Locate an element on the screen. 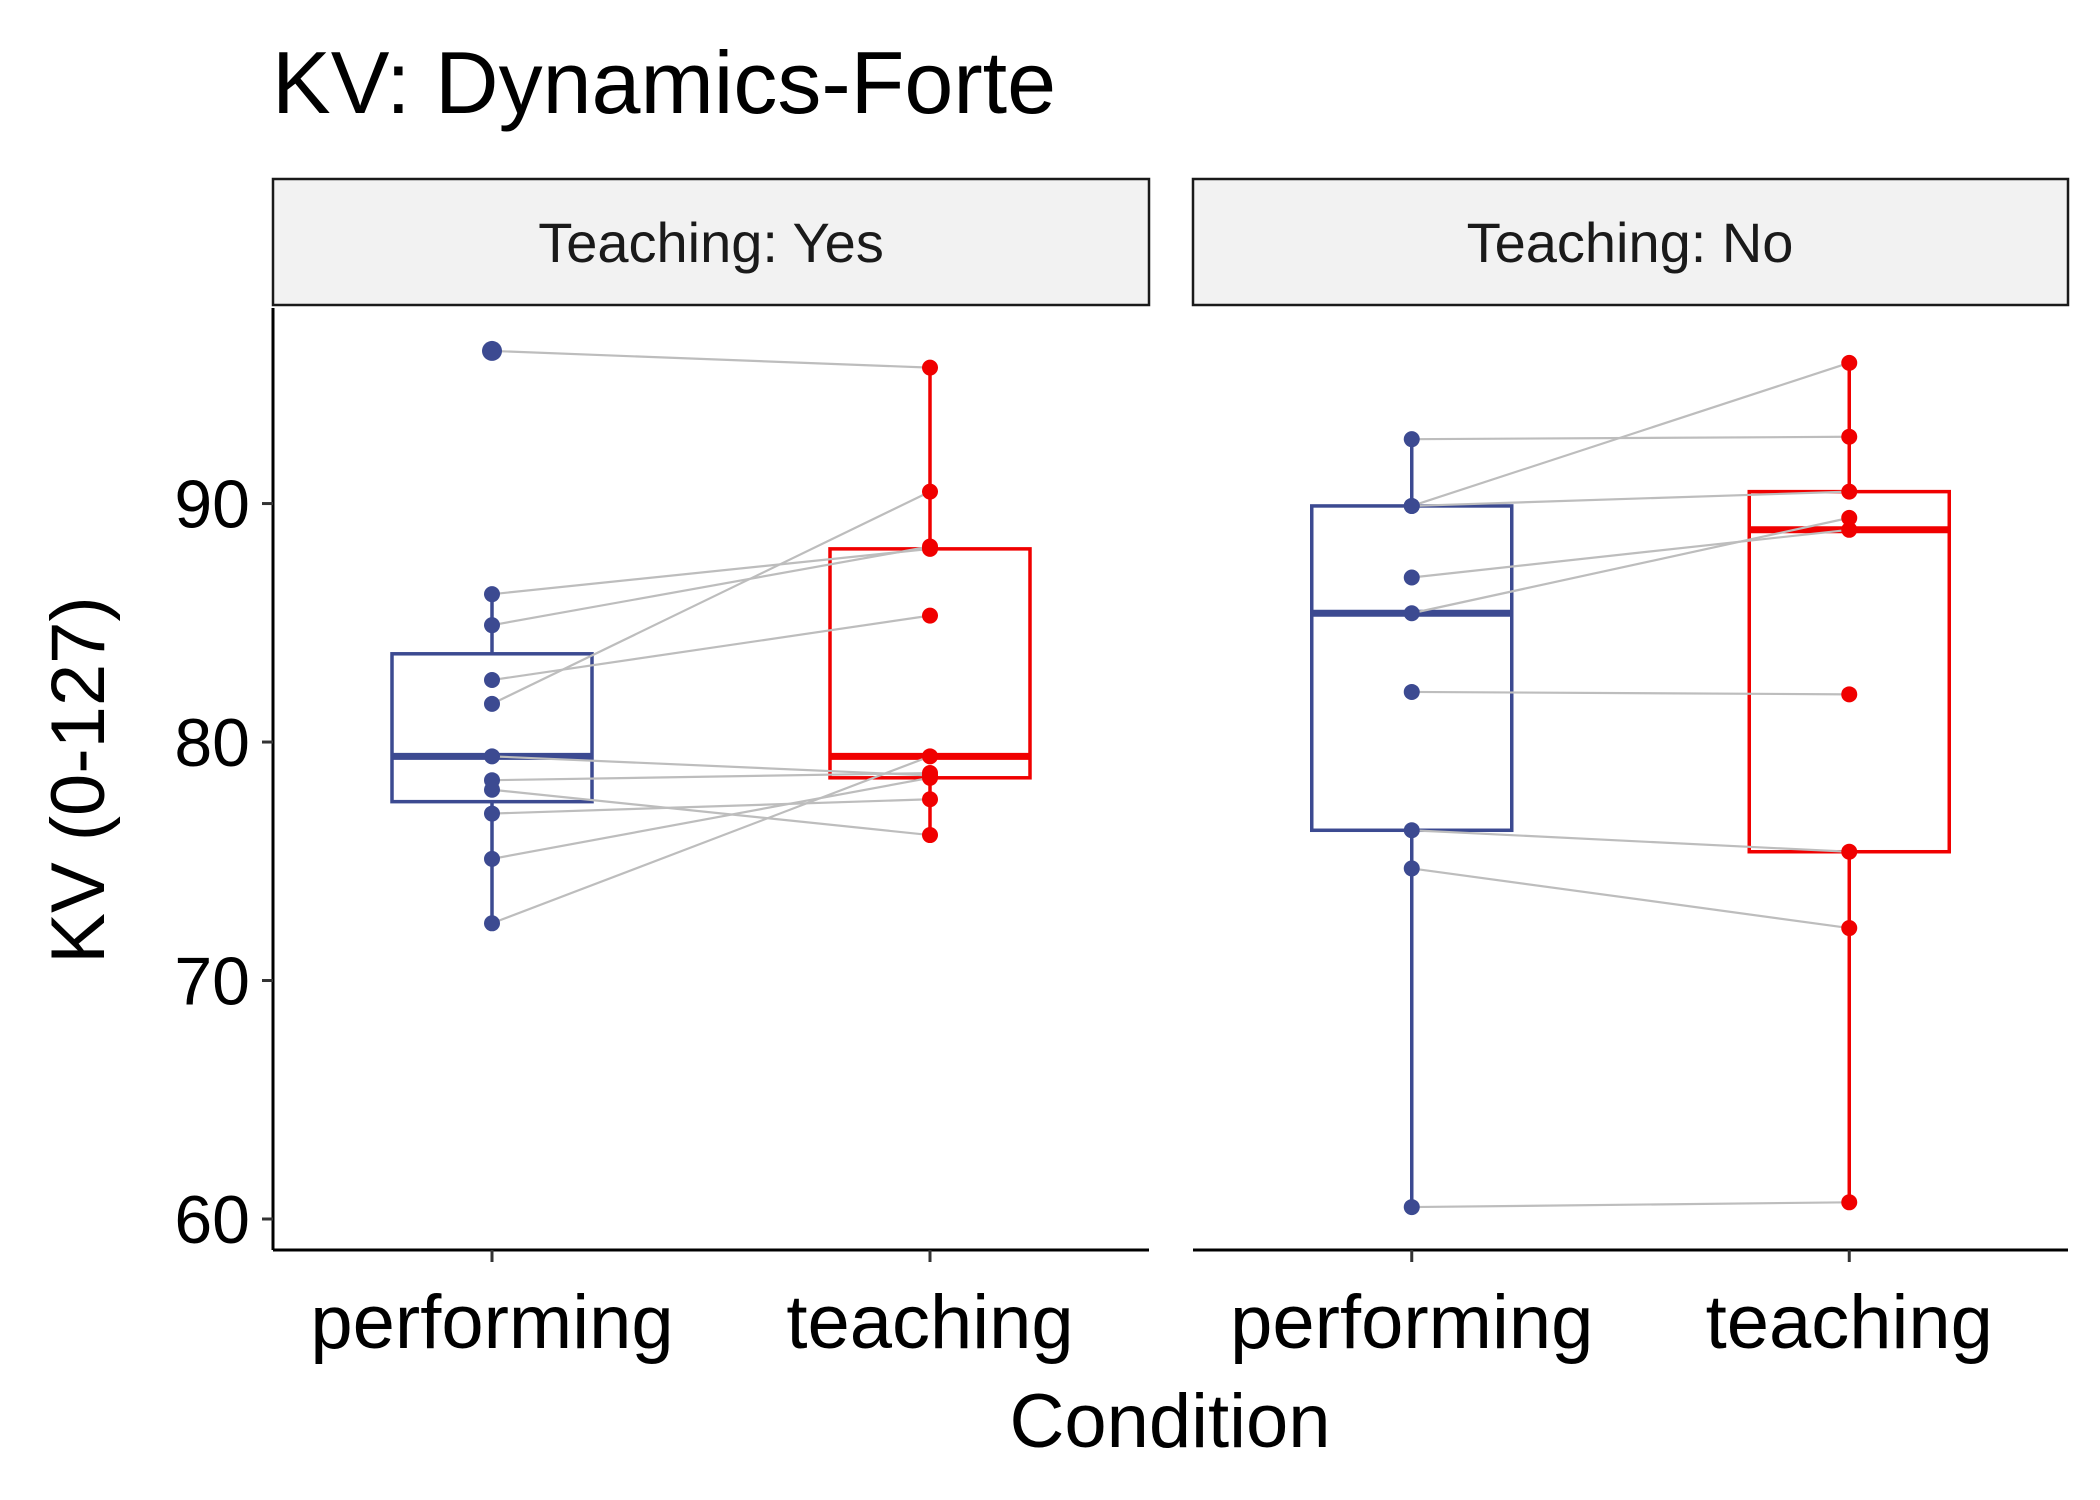  y-tick-label: 70 is located at coordinates (212, 982).